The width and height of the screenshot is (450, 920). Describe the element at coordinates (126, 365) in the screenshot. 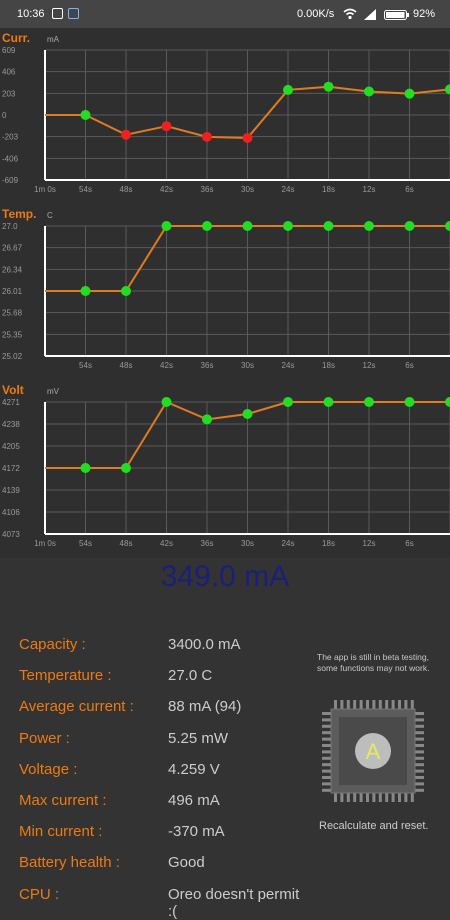

I see `x-tick-label: 48s` at that location.